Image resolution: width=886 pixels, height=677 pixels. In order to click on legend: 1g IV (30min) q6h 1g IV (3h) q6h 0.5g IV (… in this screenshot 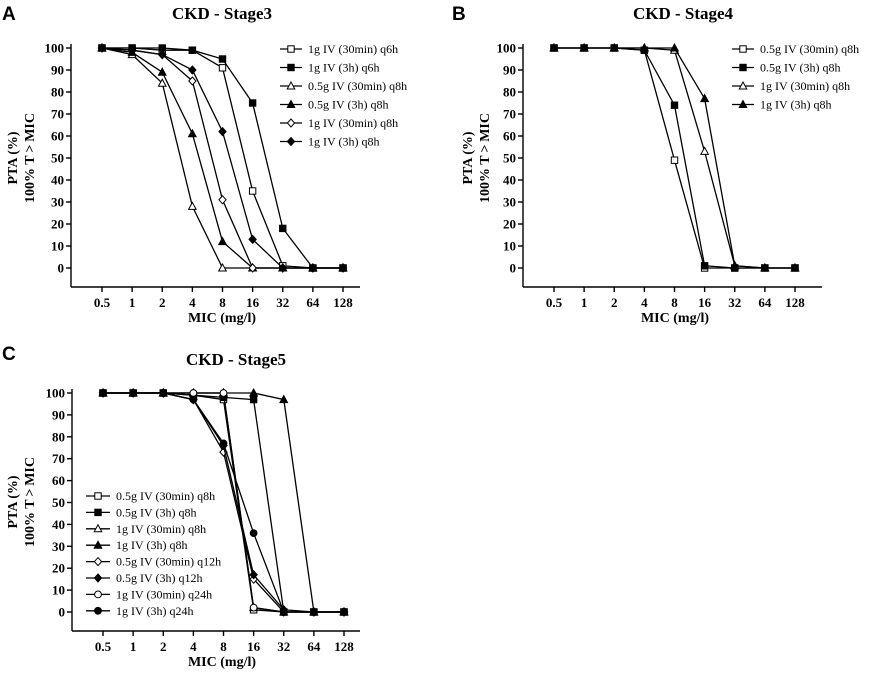, I will do `click(343, 95)`.